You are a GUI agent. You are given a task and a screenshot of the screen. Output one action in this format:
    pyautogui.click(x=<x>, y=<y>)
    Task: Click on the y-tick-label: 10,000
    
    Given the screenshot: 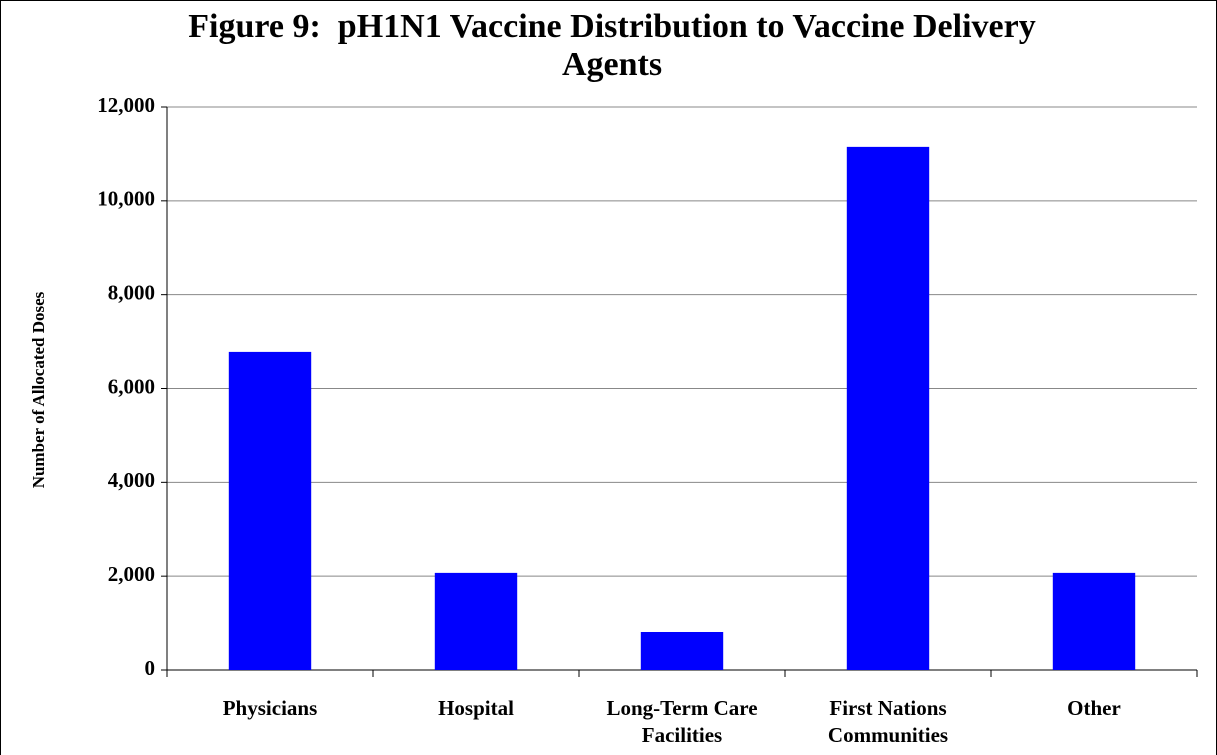 What is the action you would take?
    pyautogui.click(x=126, y=199)
    